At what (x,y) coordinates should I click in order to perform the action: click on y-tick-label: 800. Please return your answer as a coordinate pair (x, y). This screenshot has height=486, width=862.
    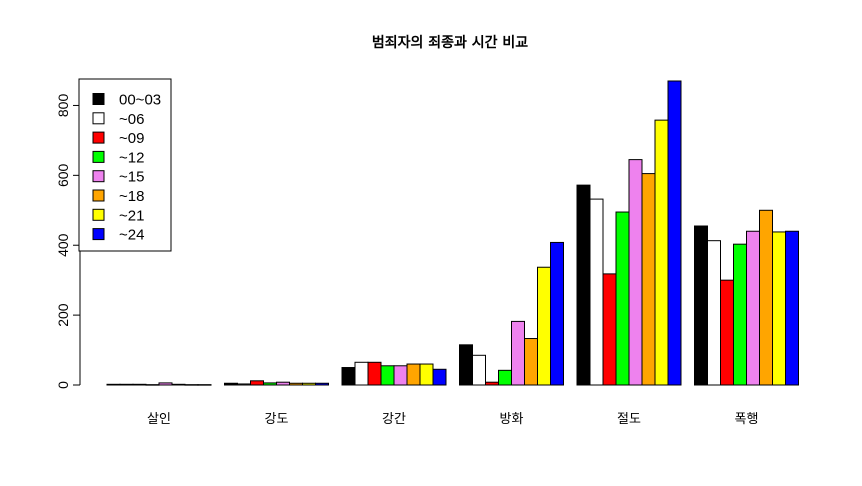
    Looking at the image, I should click on (63, 106).